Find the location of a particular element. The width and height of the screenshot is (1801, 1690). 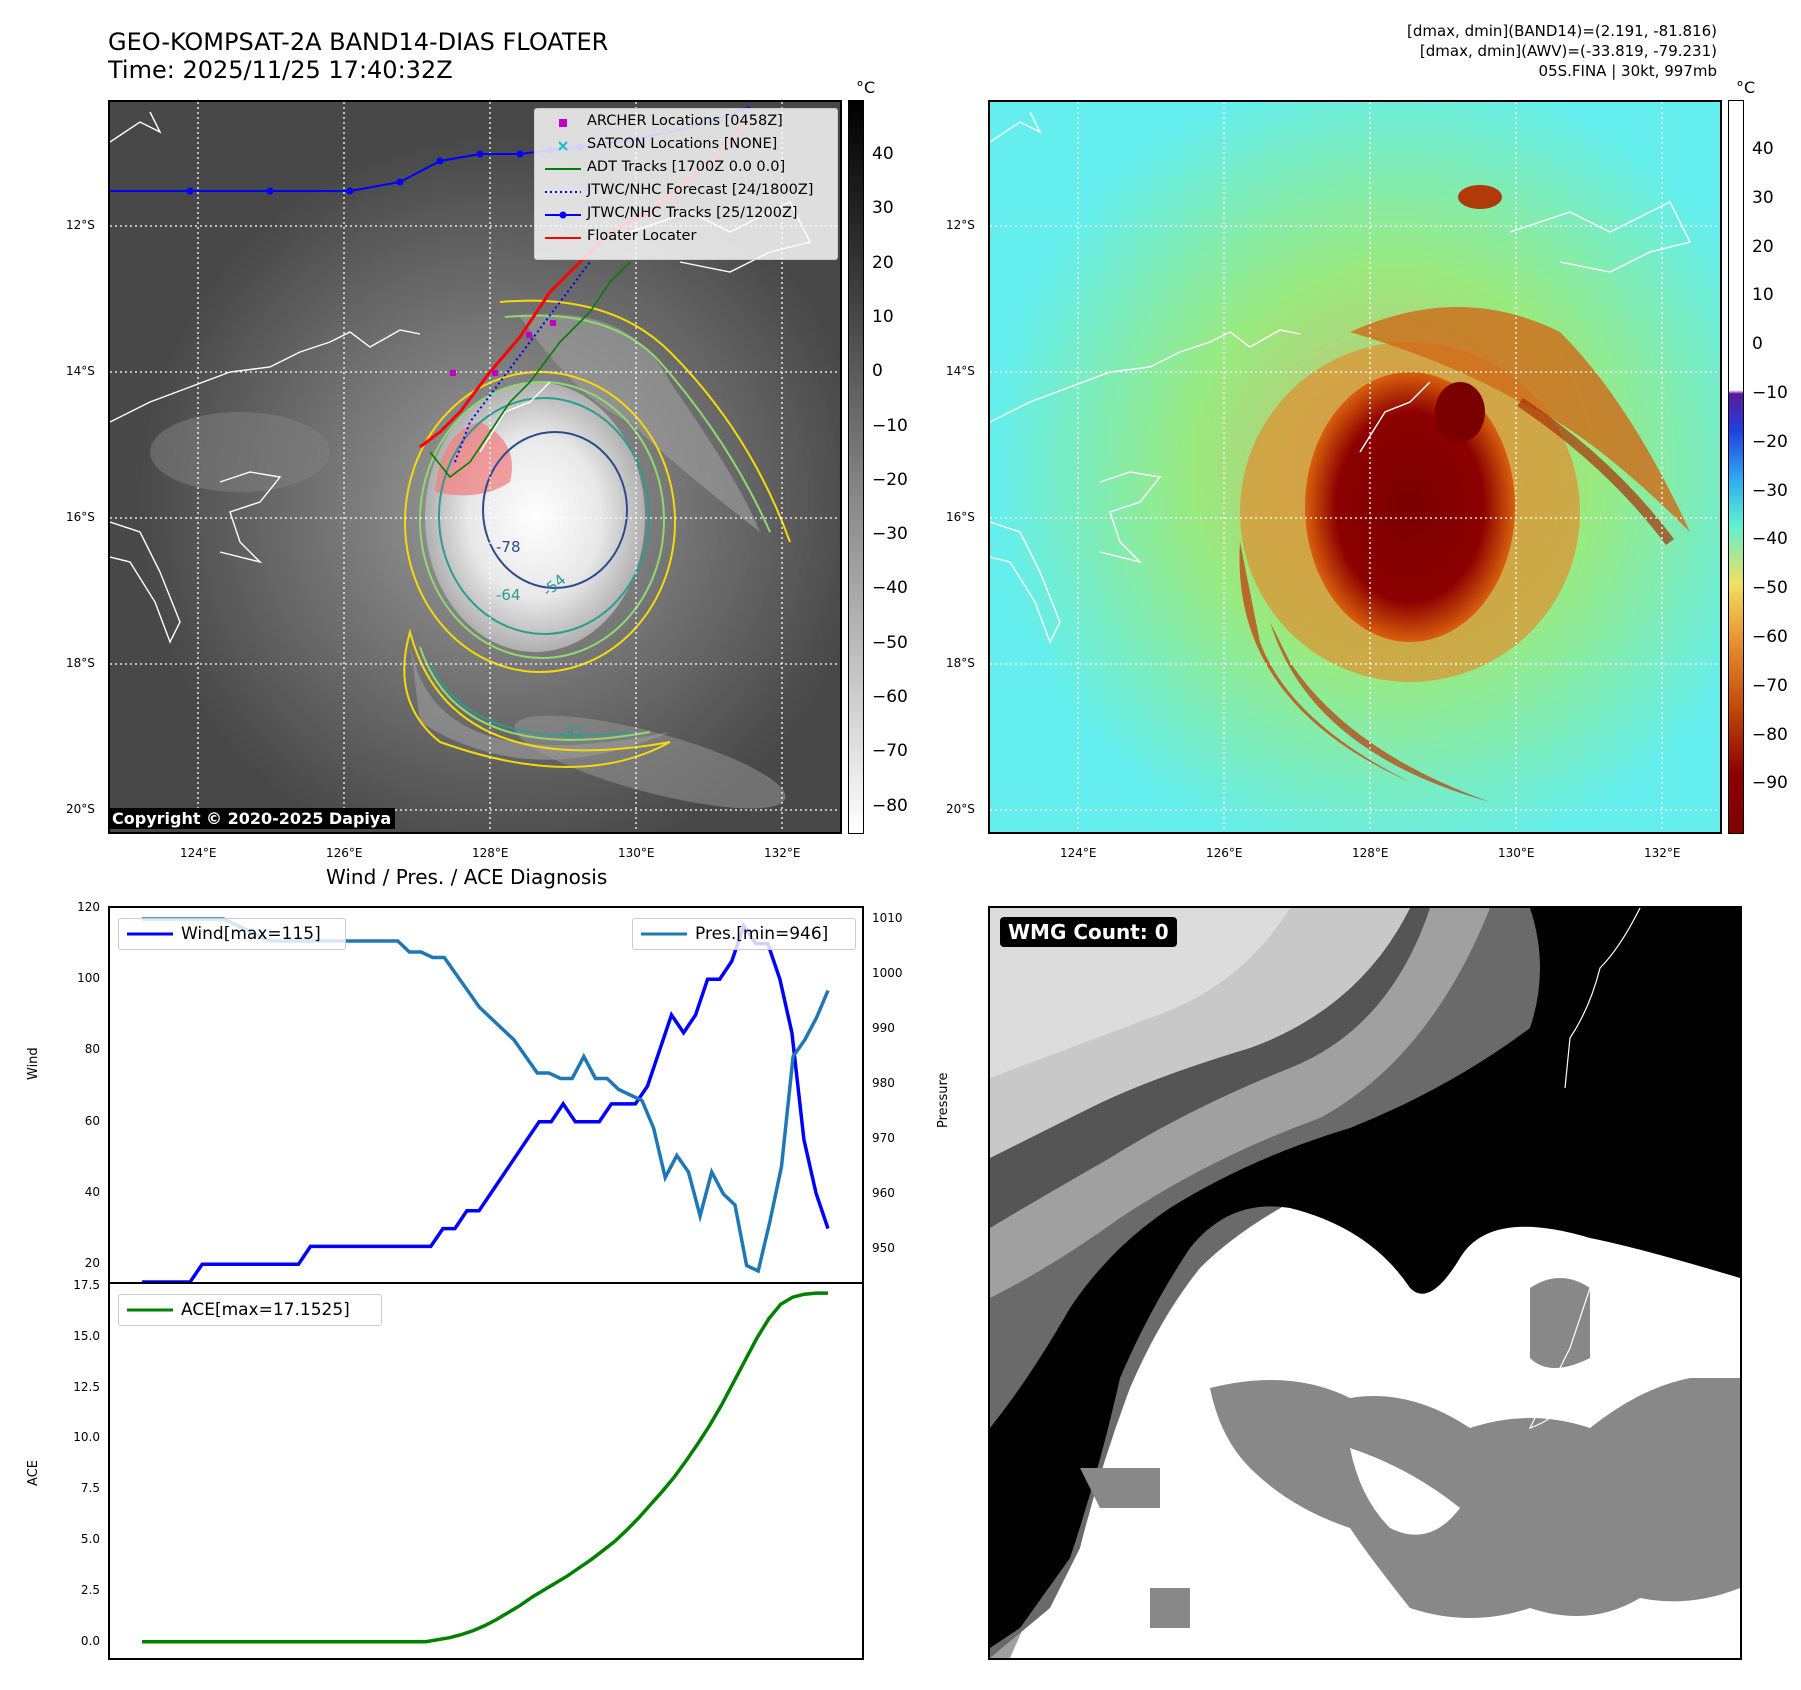

pres-legend: Pres.[min=946] is located at coordinates (744, 934).